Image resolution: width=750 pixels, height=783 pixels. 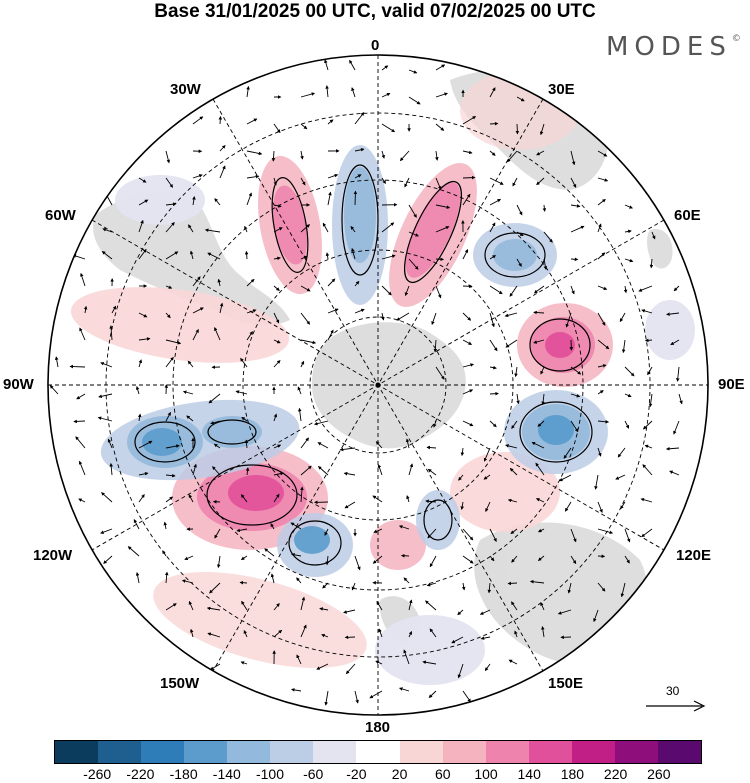 I want to click on longitude-label: 120E, so click(x=694, y=555).